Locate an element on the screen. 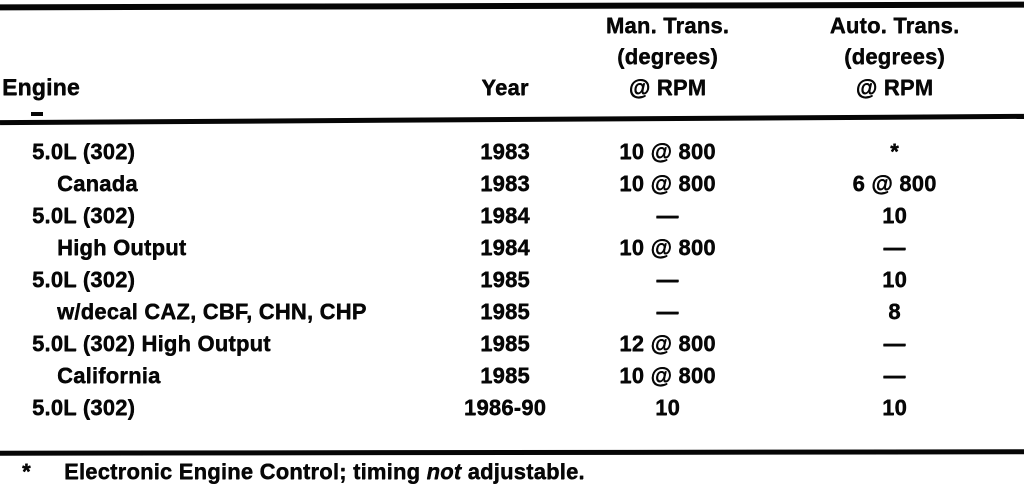 The height and width of the screenshot is (492, 1024). column-header-auto-trans: Auto. Trans. (degrees) @ RPM is located at coordinates (894, 56).